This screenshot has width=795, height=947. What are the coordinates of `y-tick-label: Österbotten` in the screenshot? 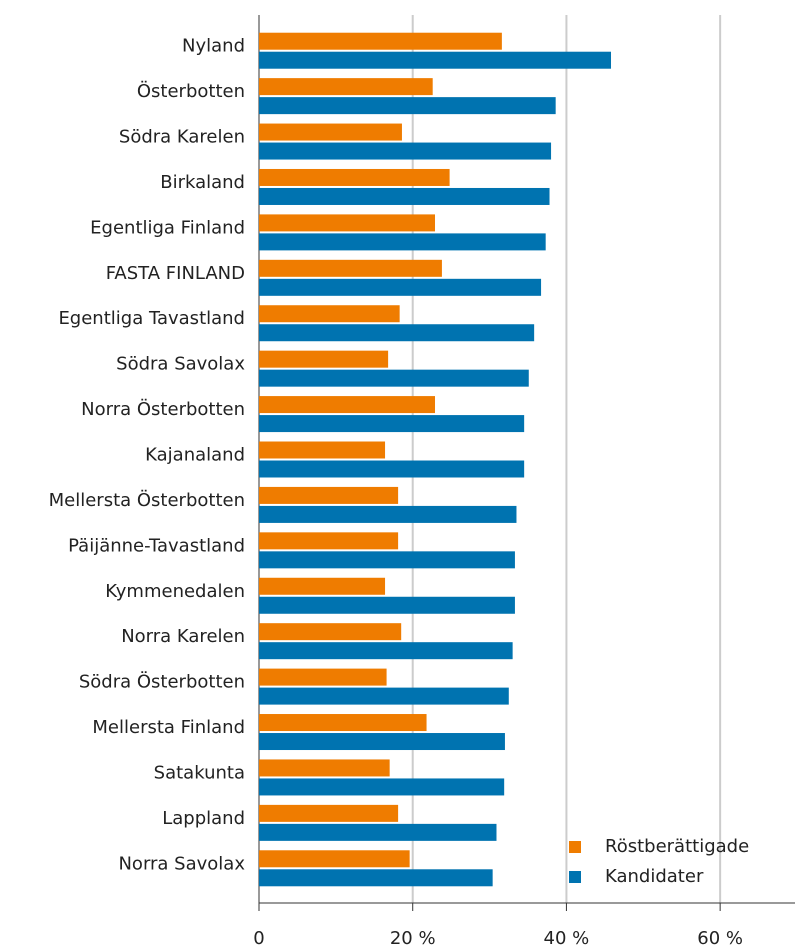 It's located at (191, 91).